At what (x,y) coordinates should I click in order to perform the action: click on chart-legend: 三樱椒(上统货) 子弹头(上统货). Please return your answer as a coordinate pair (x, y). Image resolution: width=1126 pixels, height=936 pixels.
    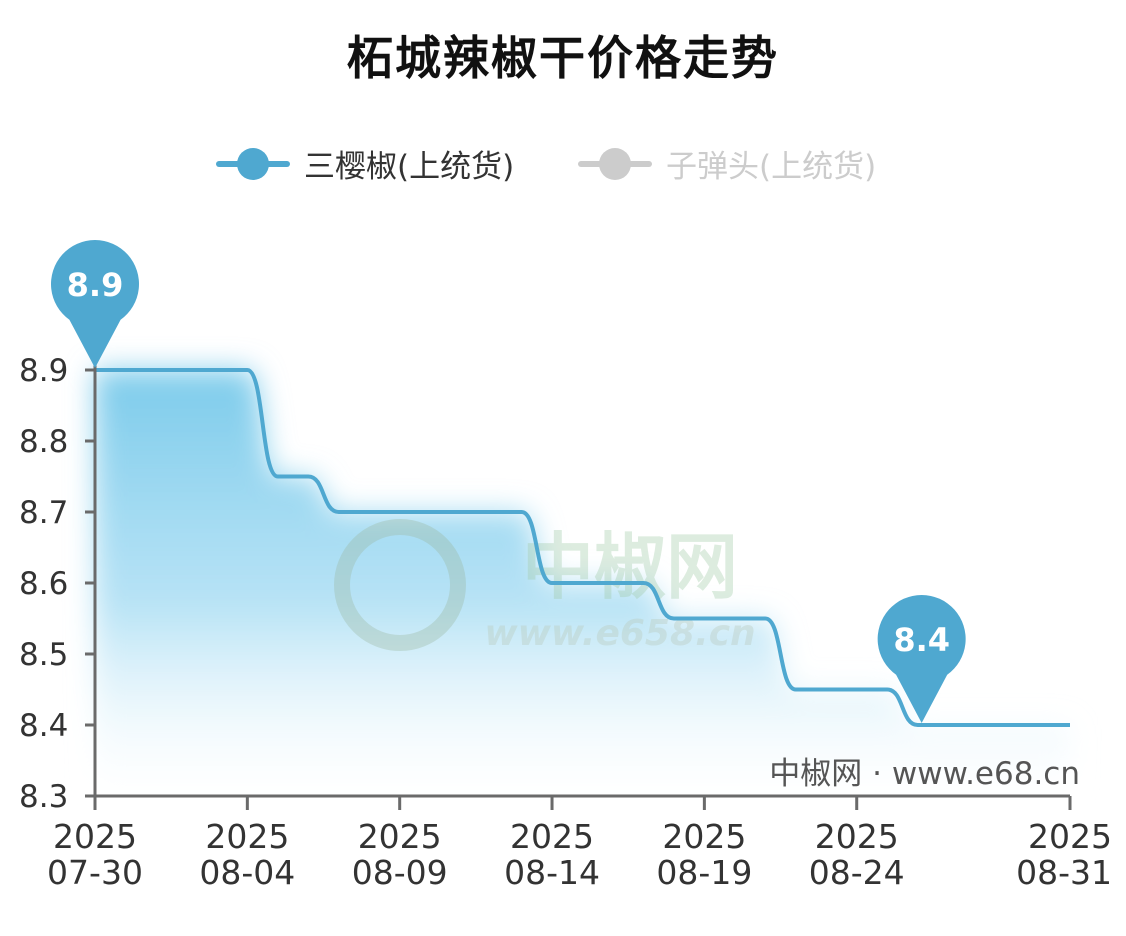
    Looking at the image, I should click on (563, 163).